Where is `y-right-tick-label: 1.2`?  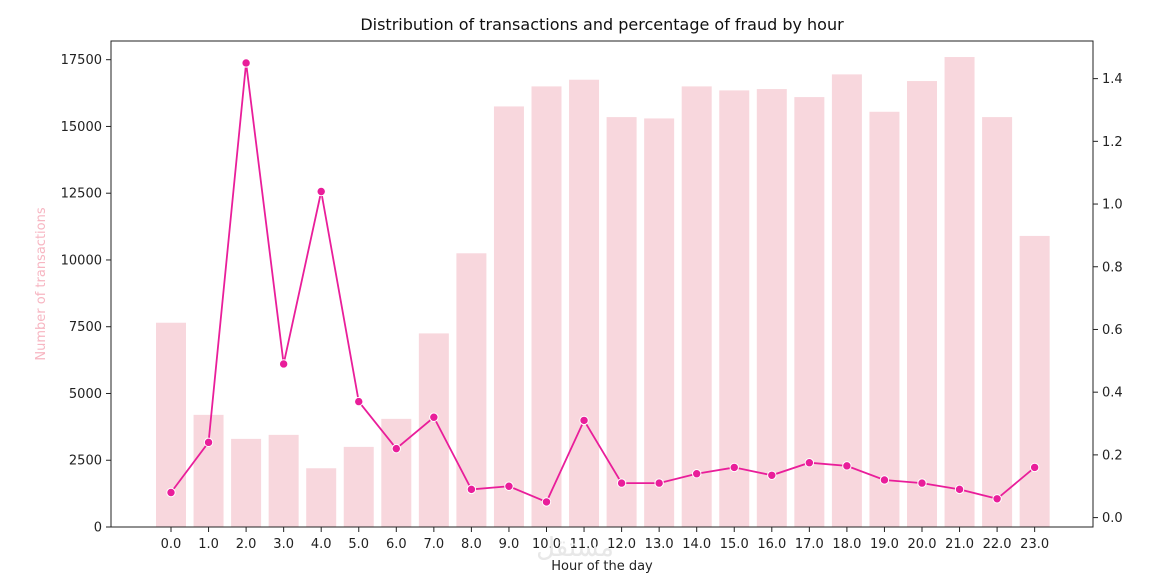
y-right-tick-label: 1.2 is located at coordinates (1112, 142).